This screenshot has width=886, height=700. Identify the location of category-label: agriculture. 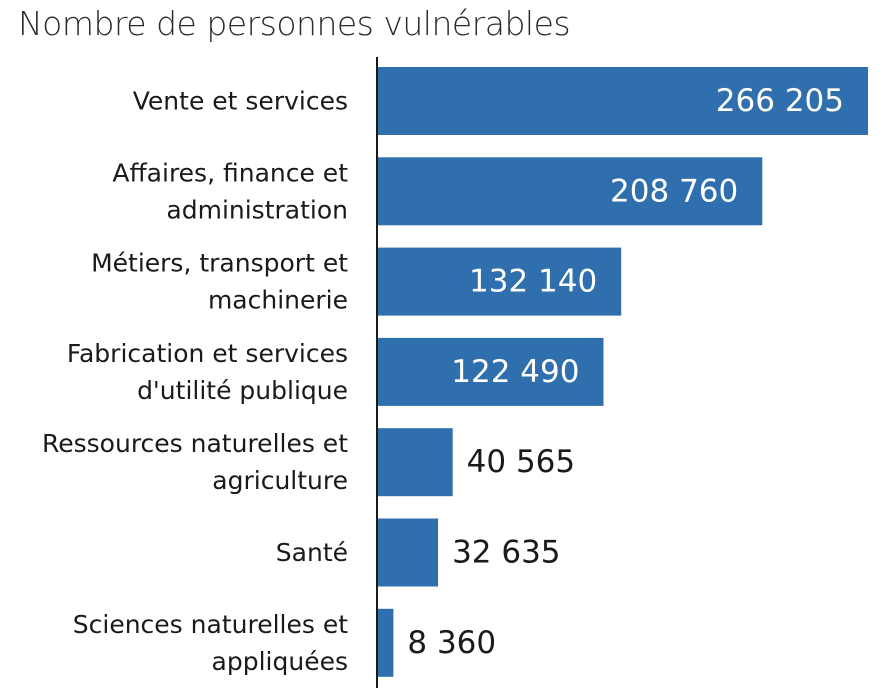
(280, 480).